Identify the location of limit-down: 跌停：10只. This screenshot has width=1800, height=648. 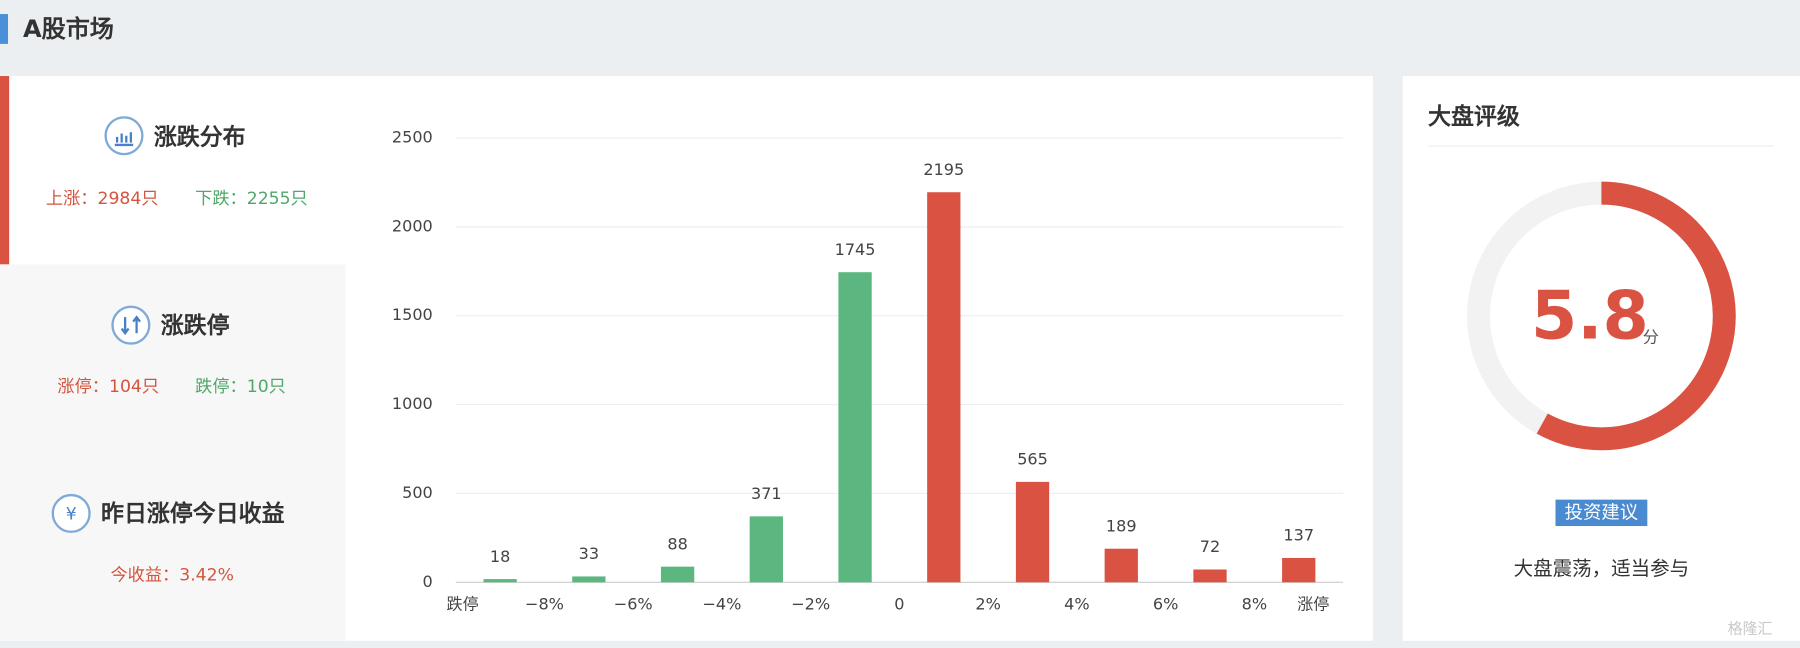
(240, 387).